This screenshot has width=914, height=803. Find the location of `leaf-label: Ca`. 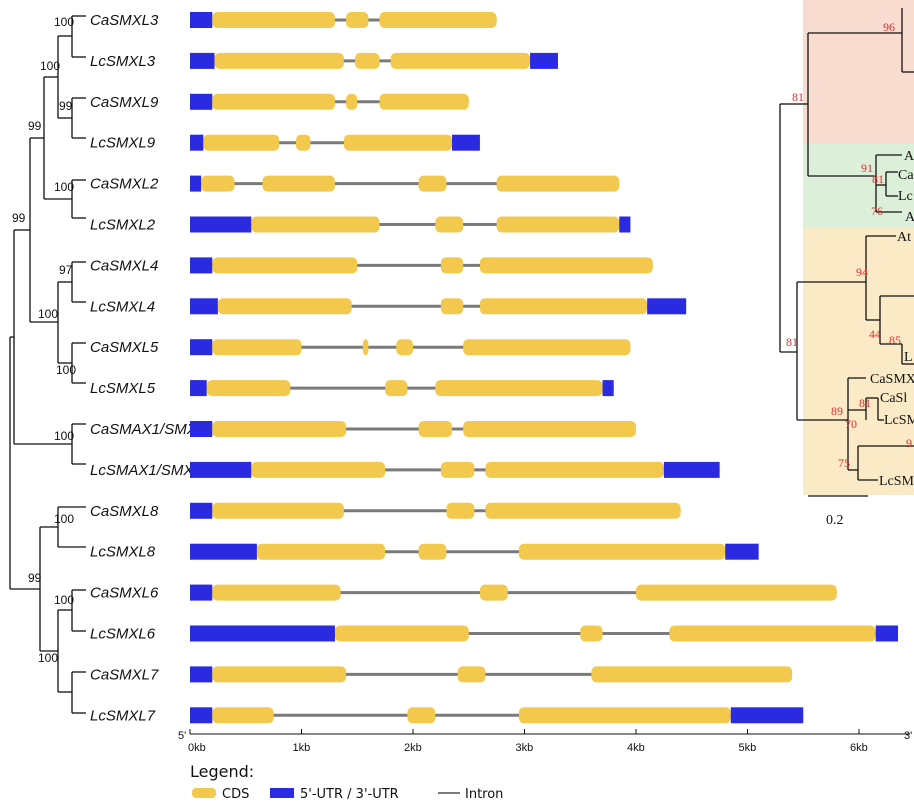

leaf-label: Ca is located at coordinates (906, 175).